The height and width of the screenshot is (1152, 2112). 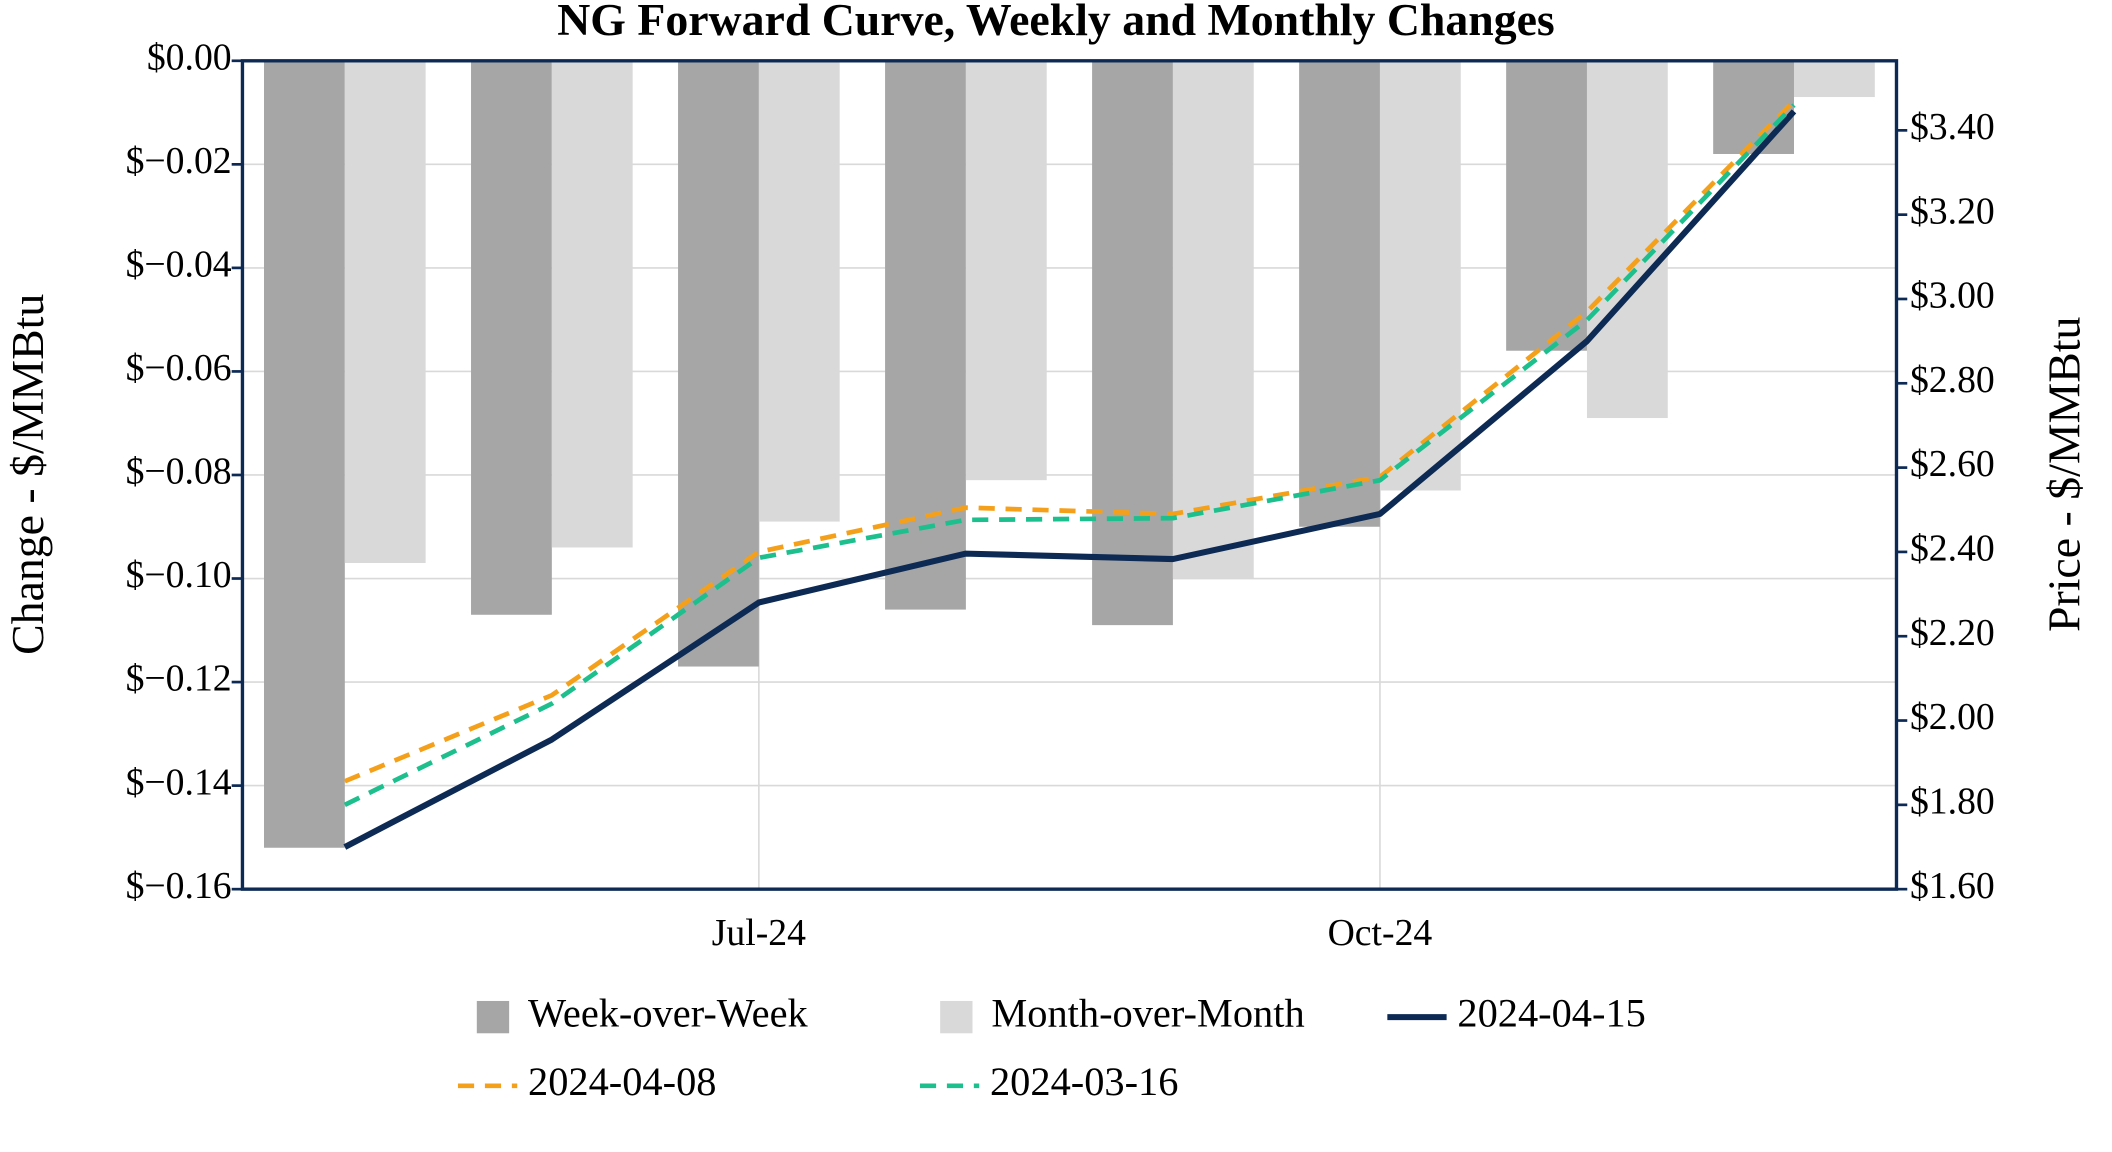 What do you see at coordinates (2063, 474) in the screenshot?
I see `y2-axis-title: Price - $/MMBtu` at bounding box center [2063, 474].